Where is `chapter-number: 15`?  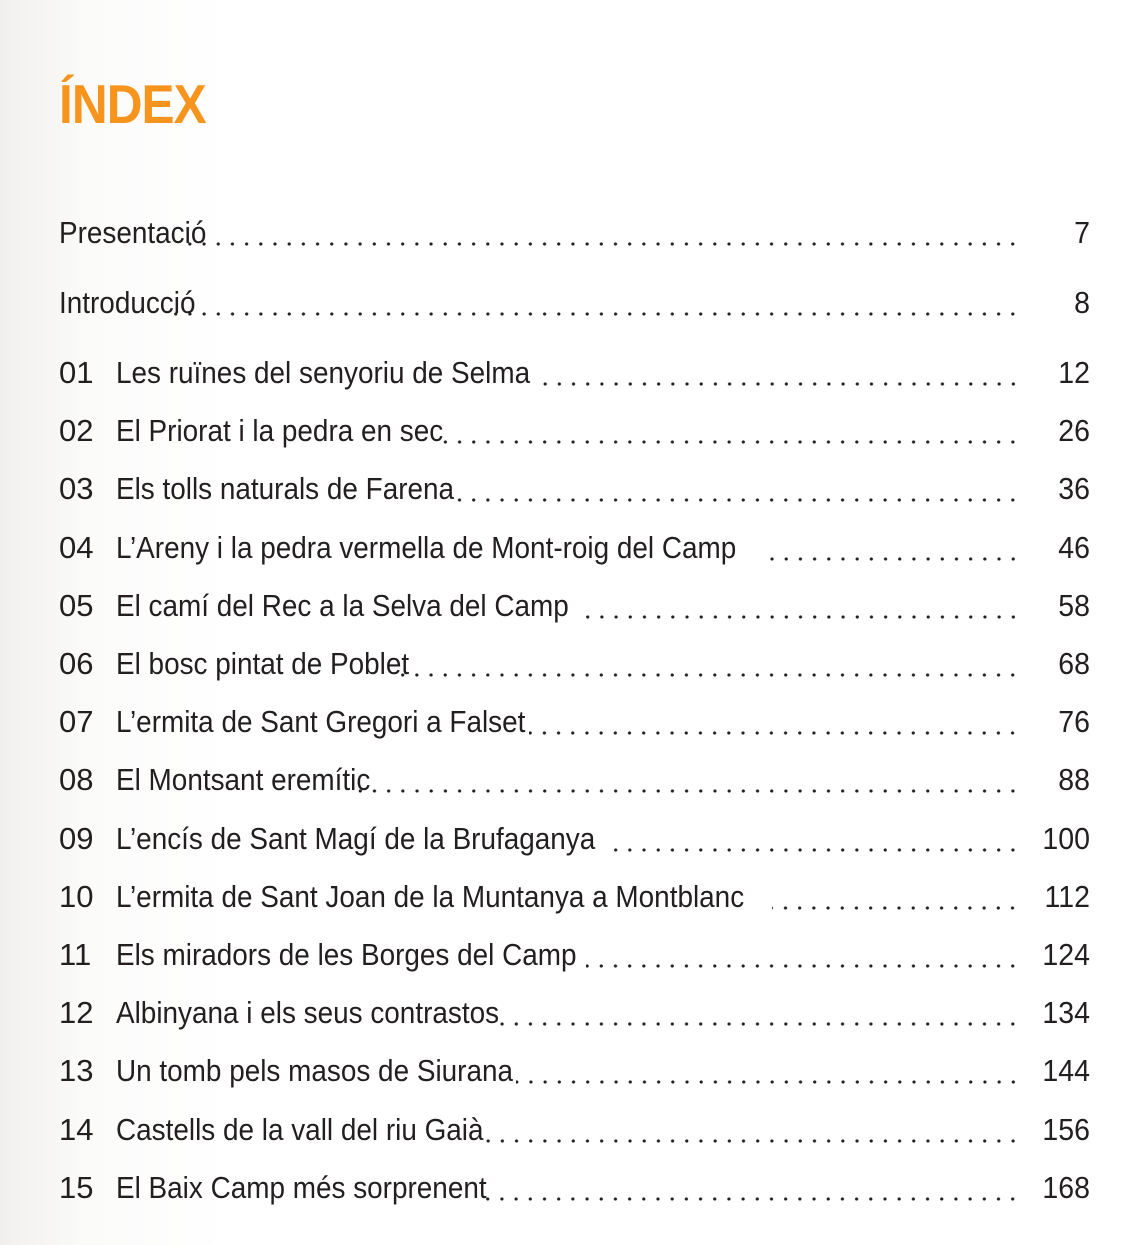
chapter-number: 15 is located at coordinates (76, 1187).